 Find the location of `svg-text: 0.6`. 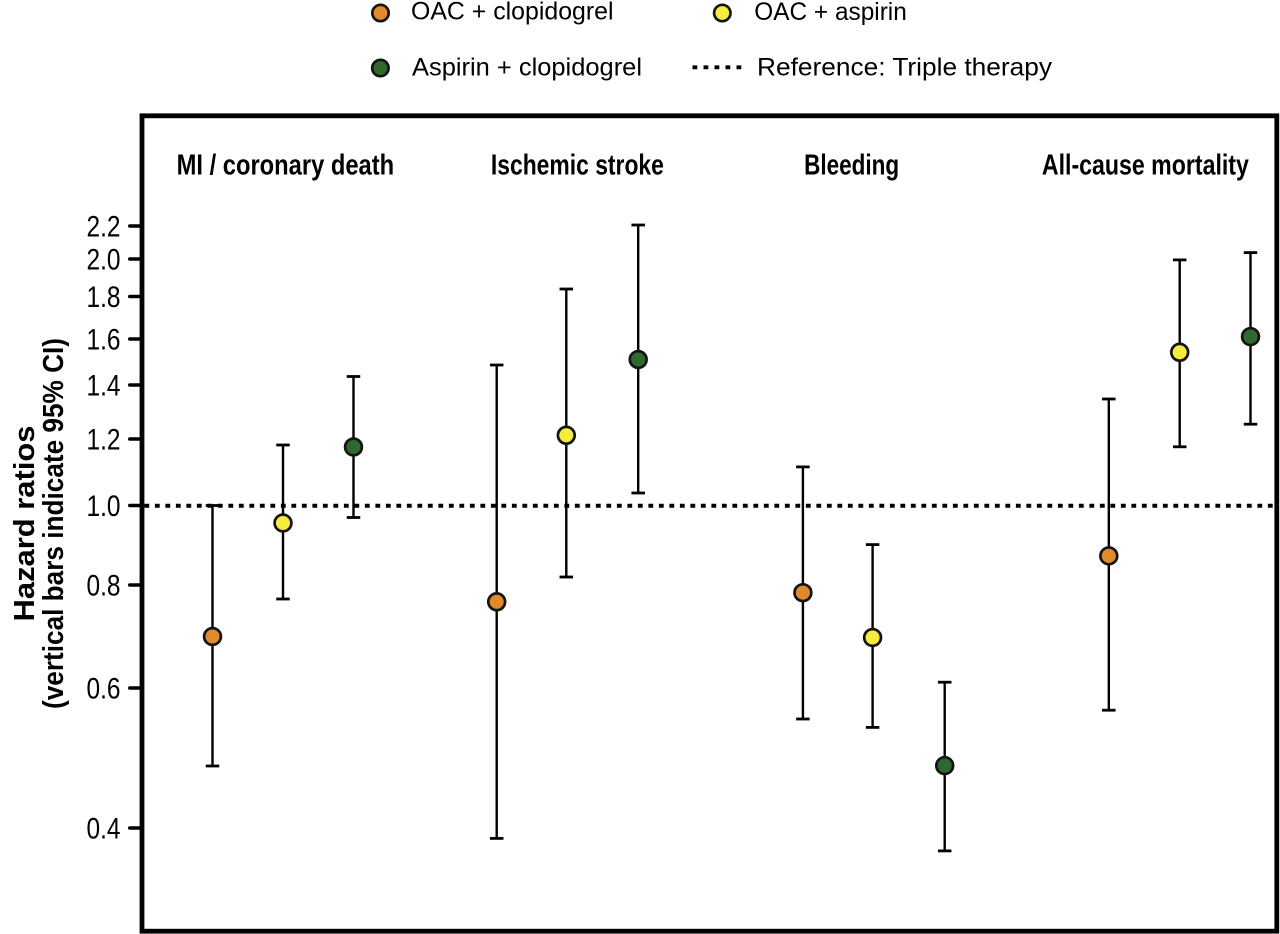

svg-text: 0.6 is located at coordinates (104, 688).